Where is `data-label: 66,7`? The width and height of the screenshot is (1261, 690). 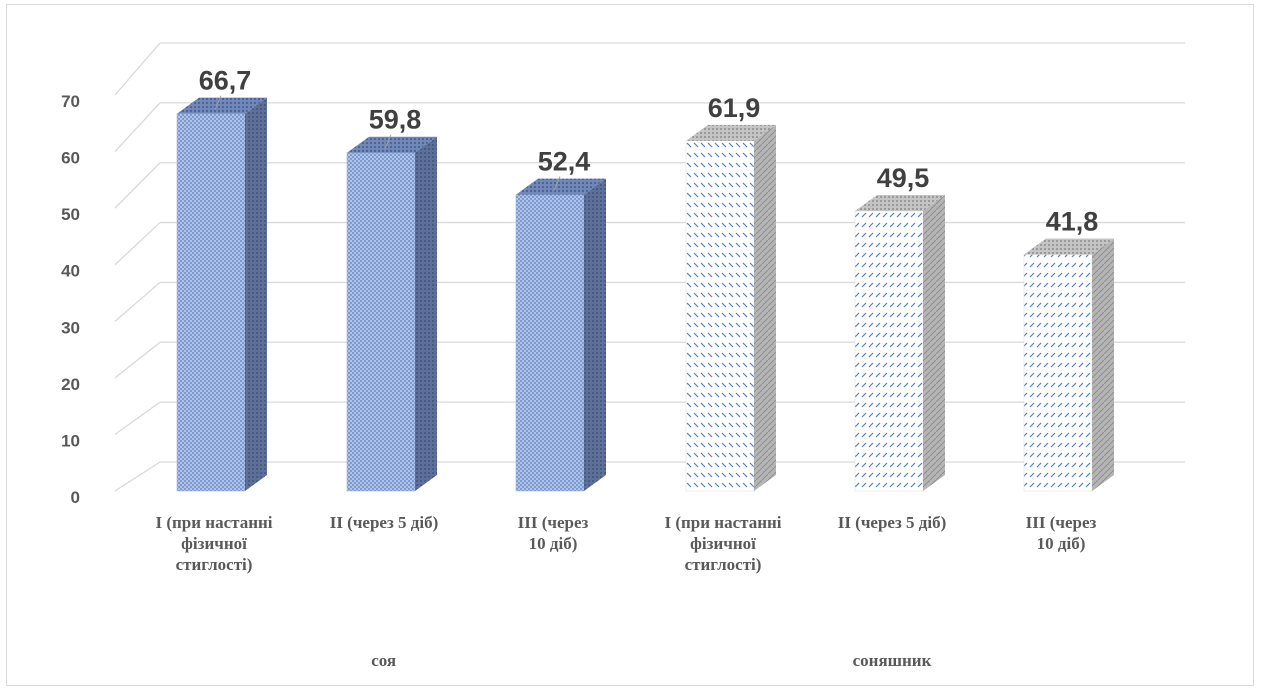
data-label: 66,7 is located at coordinates (225, 81).